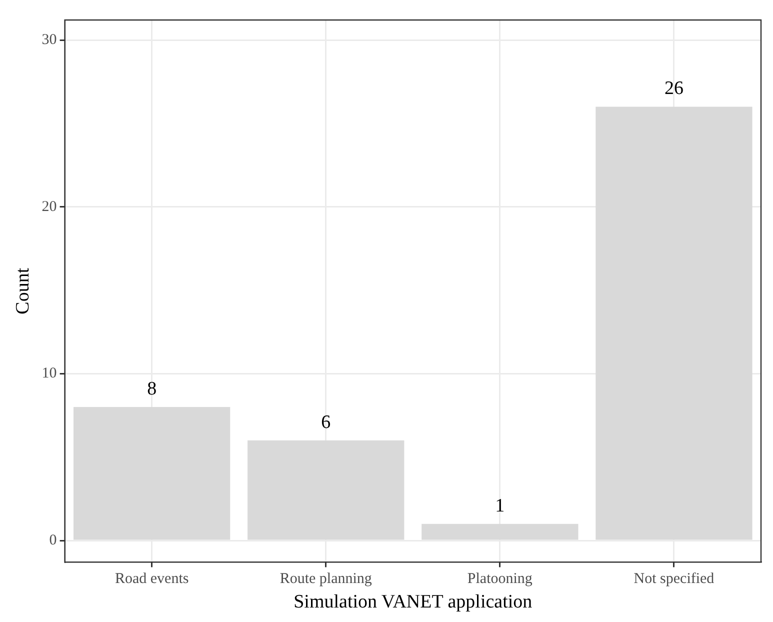 Image resolution: width=773 pixels, height=622 pixels. I want to click on y-axis-title: Count, so click(23, 290).